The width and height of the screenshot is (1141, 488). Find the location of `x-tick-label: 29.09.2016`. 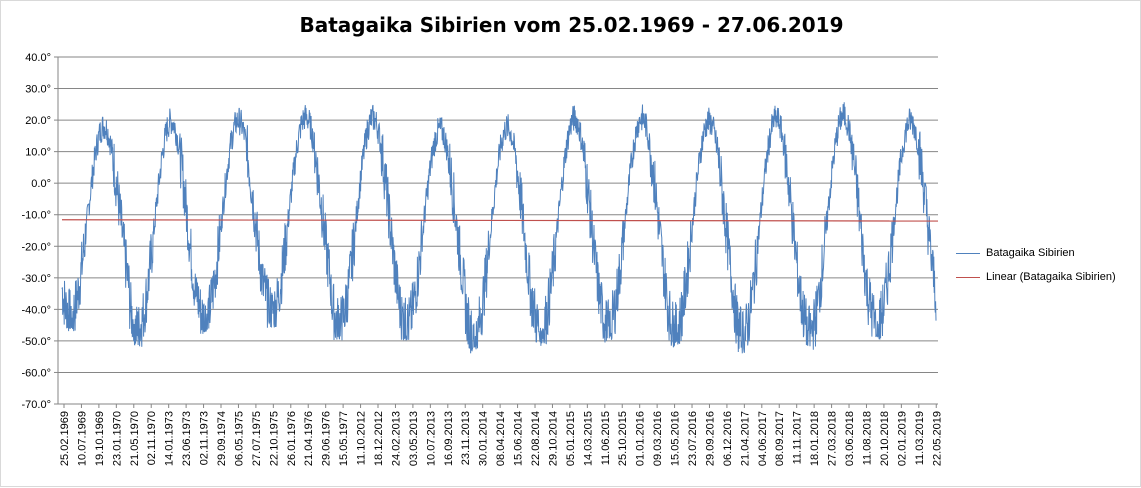

x-tick-label: 29.09.2016 is located at coordinates (710, 438).